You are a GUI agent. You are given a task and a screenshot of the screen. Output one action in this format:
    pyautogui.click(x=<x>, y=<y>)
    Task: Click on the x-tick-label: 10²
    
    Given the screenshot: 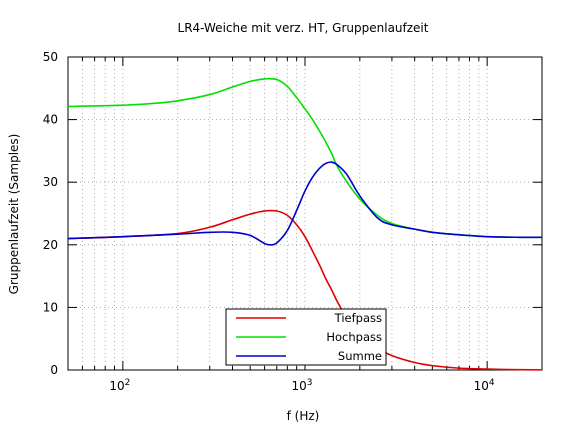 What is the action you would take?
    pyautogui.click(x=119, y=385)
    